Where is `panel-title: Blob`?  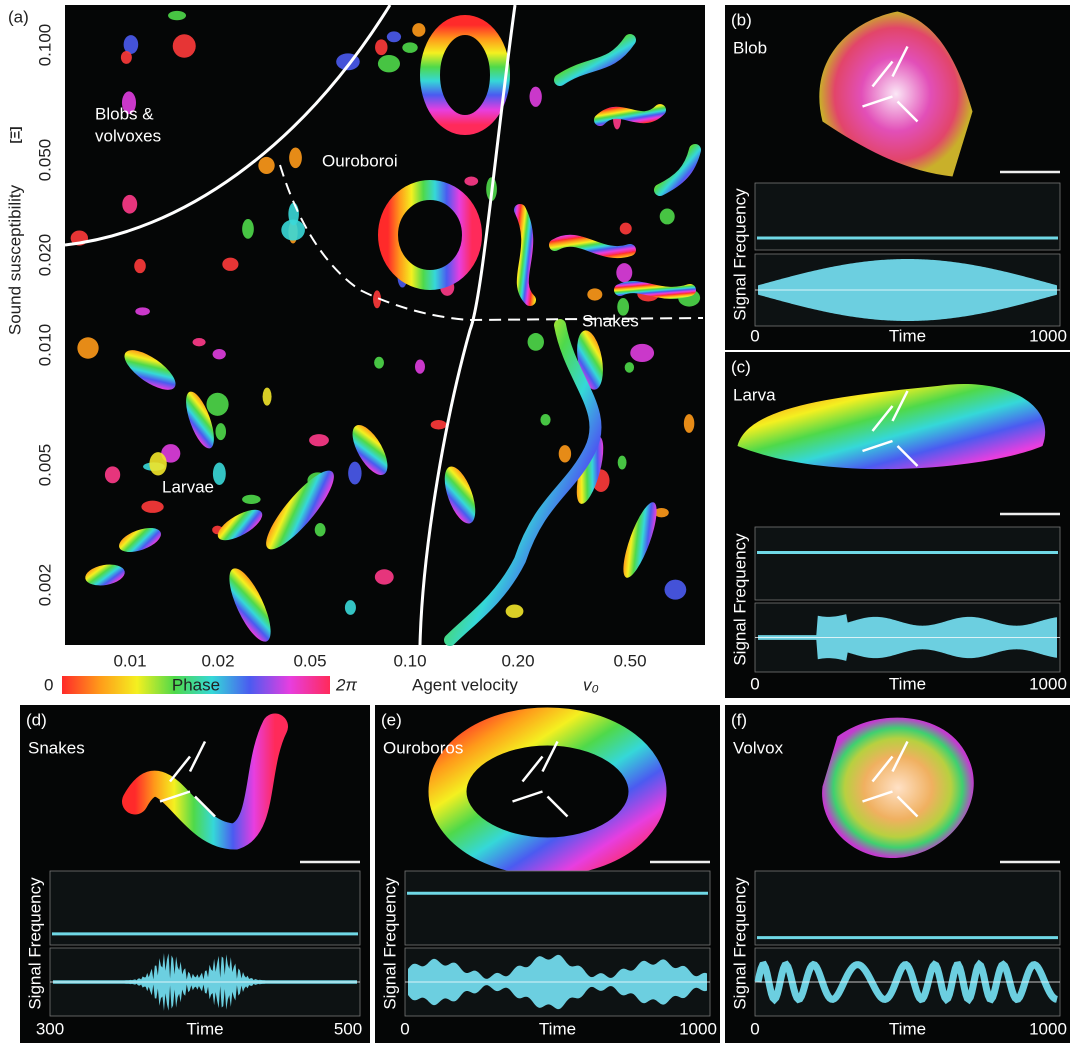 panel-title: Blob is located at coordinates (750, 47).